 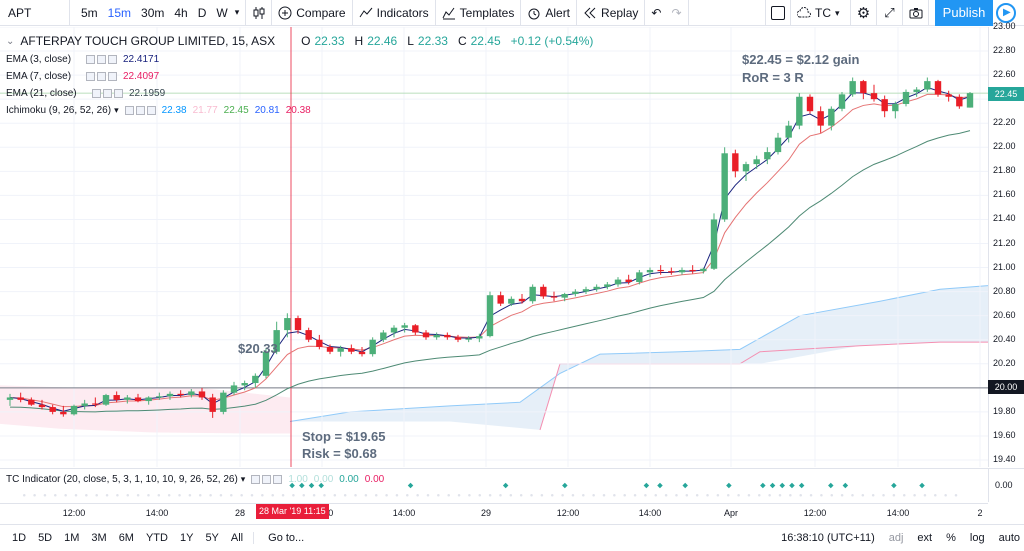 I want to click on price-axis-label: 22.60, so click(x=1004, y=74).